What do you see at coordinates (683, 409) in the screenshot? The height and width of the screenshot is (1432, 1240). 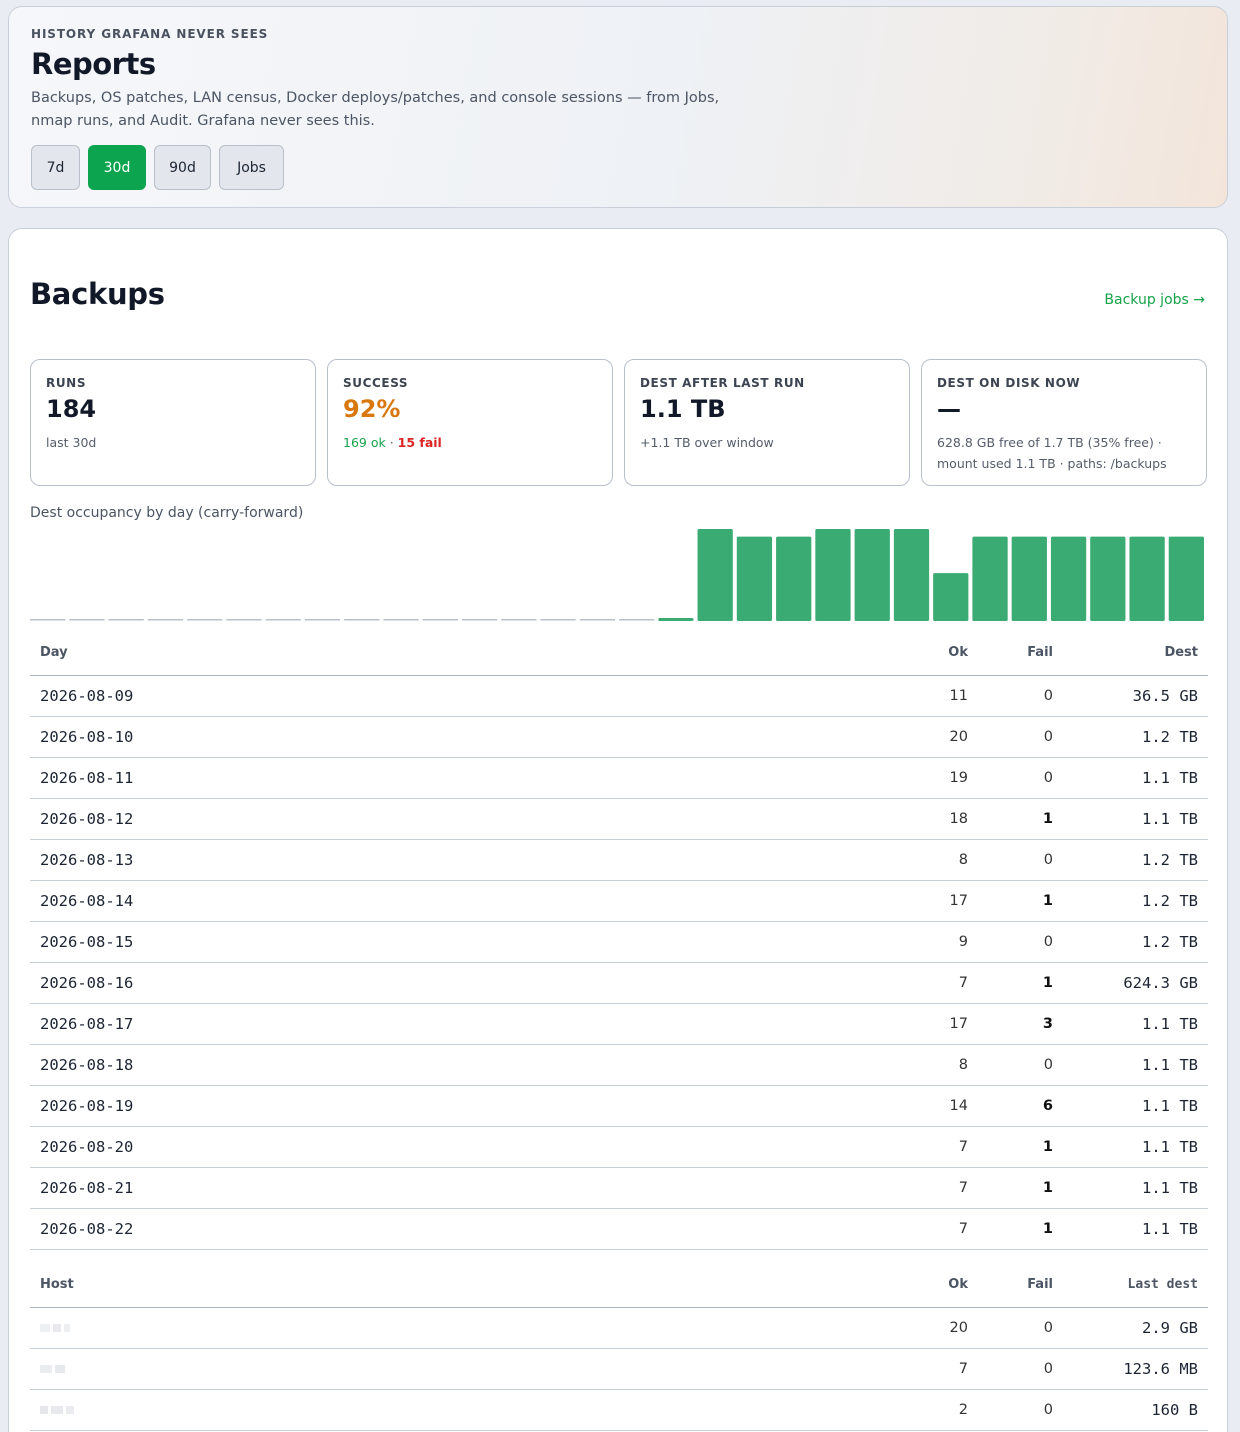 I see `card-value: 1.1 TB` at bounding box center [683, 409].